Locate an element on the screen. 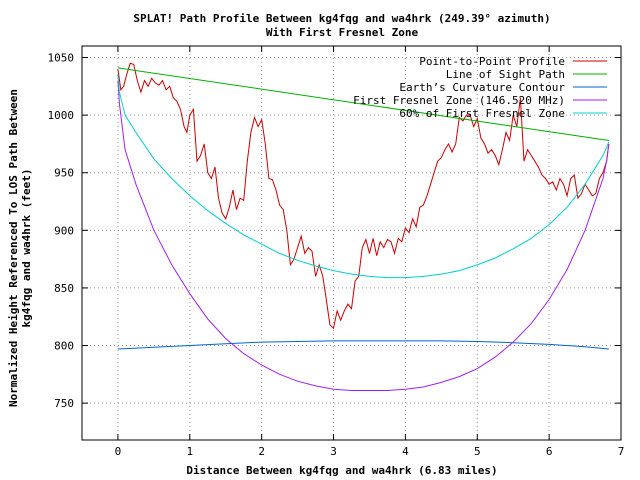  y-tick-label: 1050 is located at coordinates (61, 58).